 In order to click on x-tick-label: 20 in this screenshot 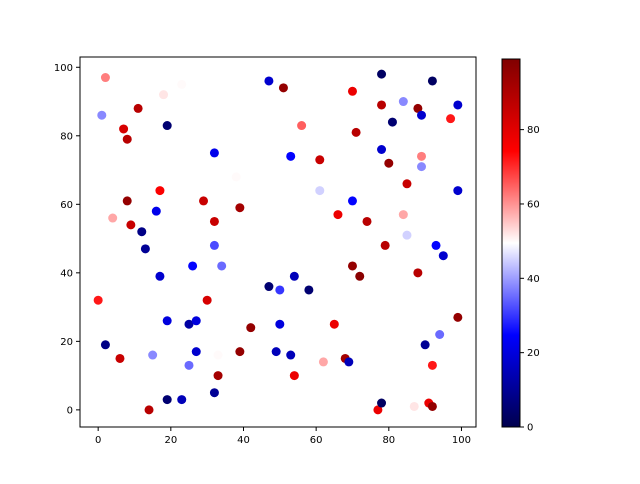, I will do `click(170, 440)`.